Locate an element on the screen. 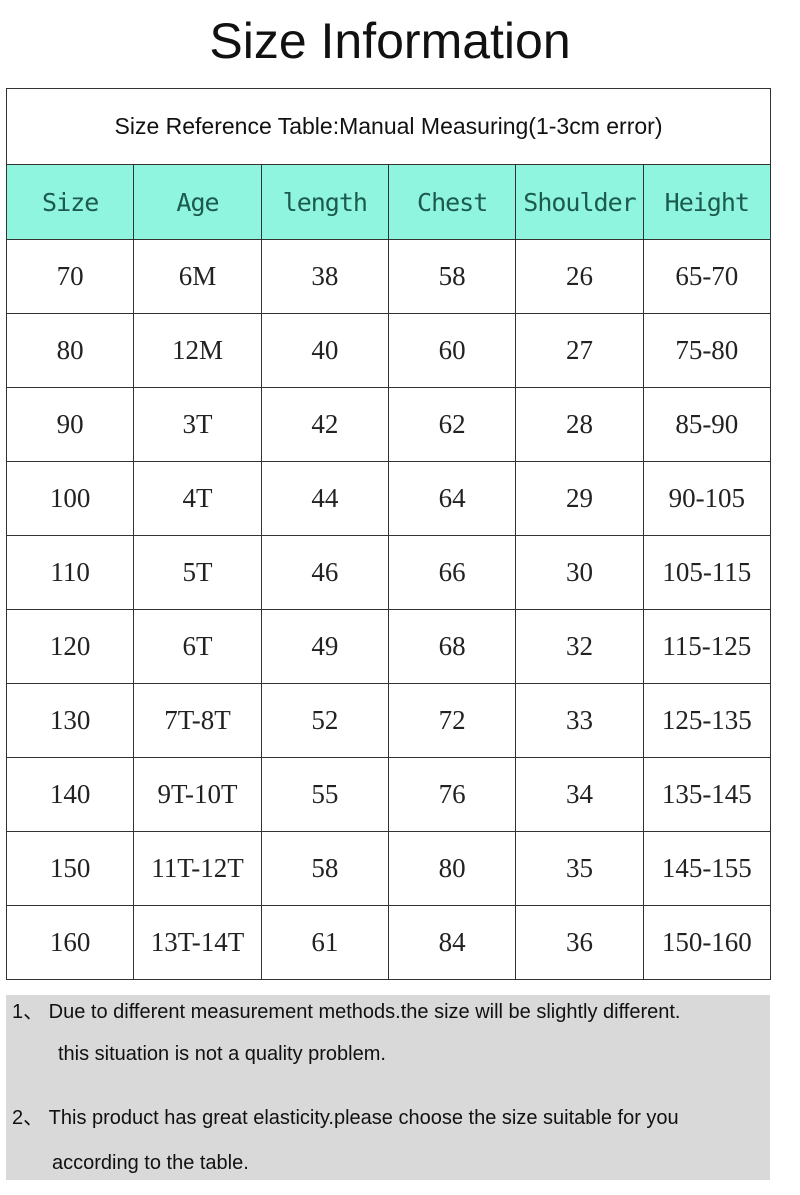 The height and width of the screenshot is (1195, 800). cell-size: 140 is located at coordinates (70, 794).